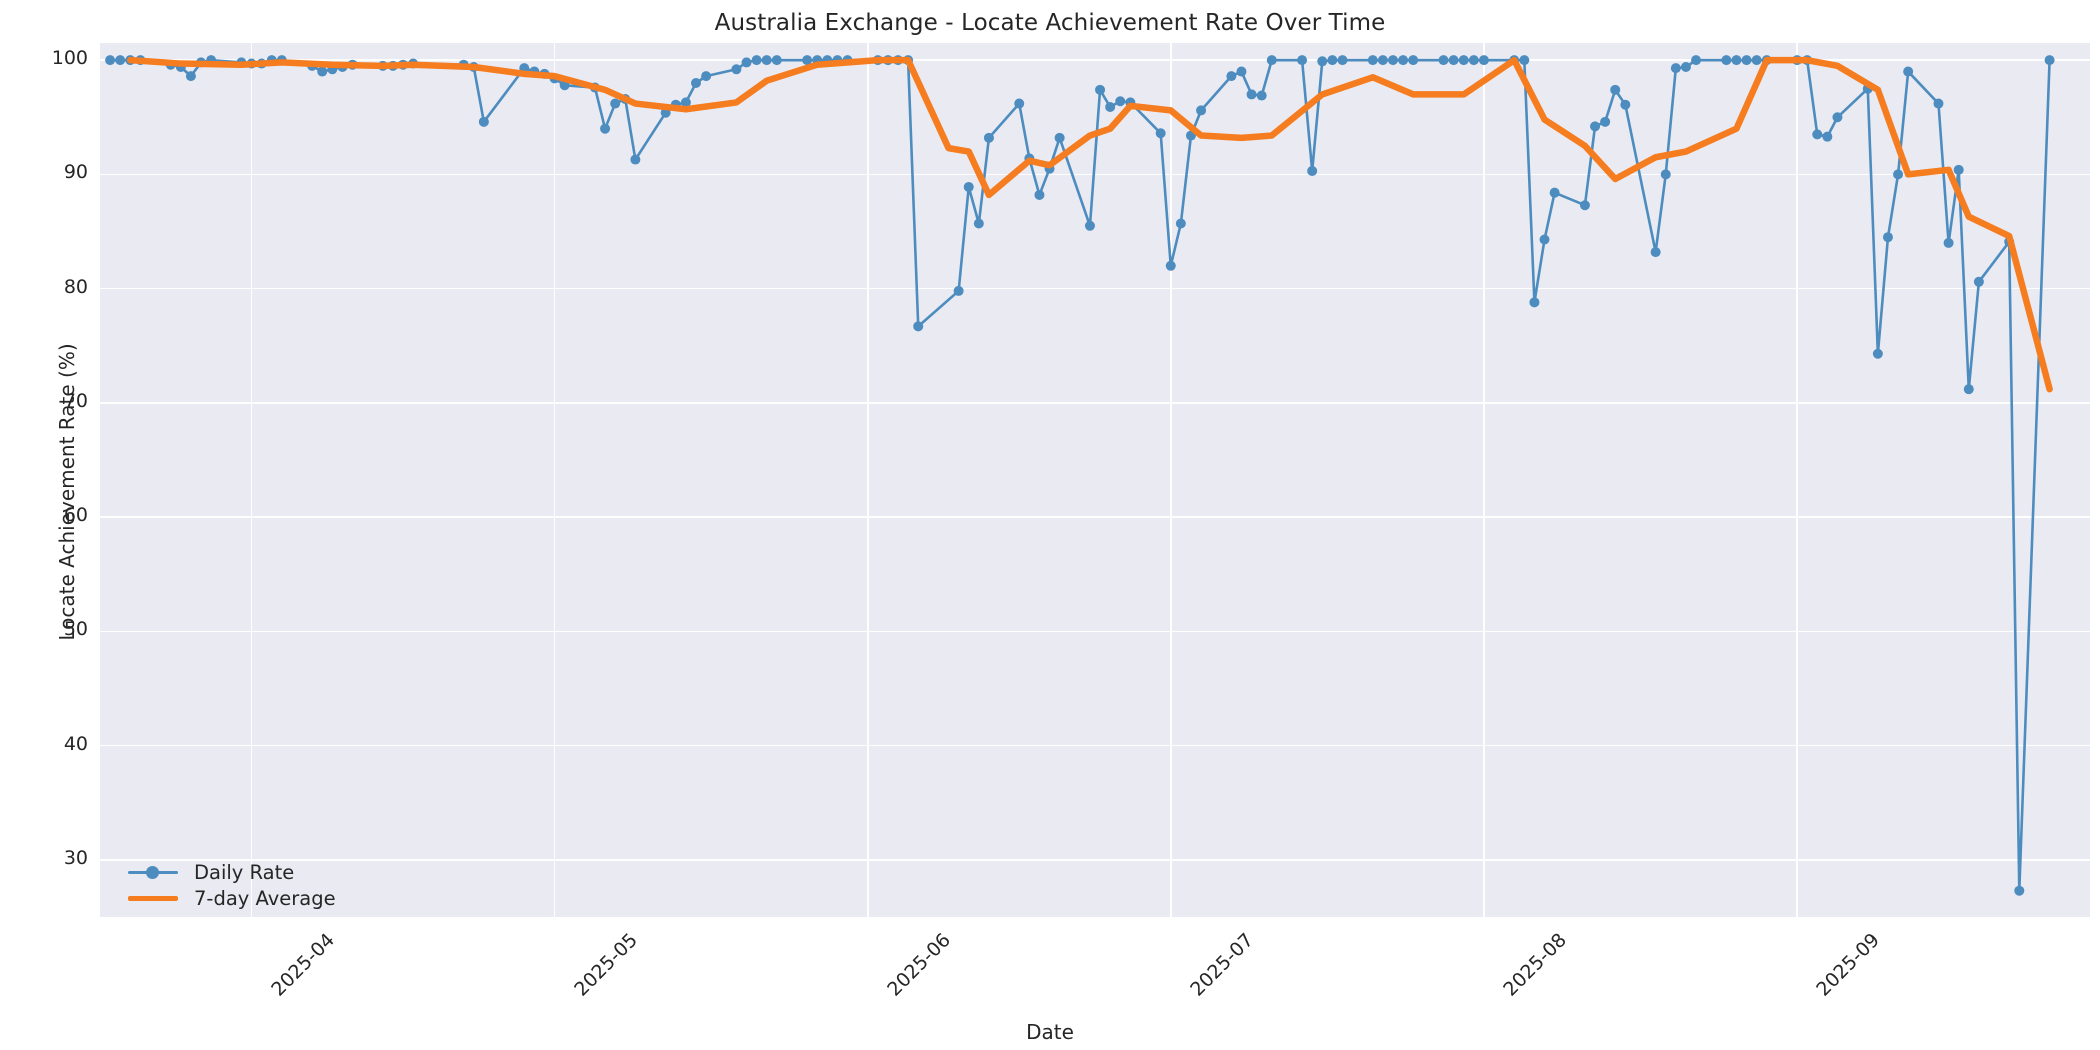 The height and width of the screenshot is (1050, 2100). I want to click on x-tick-label: 2025-05, so click(605, 965).